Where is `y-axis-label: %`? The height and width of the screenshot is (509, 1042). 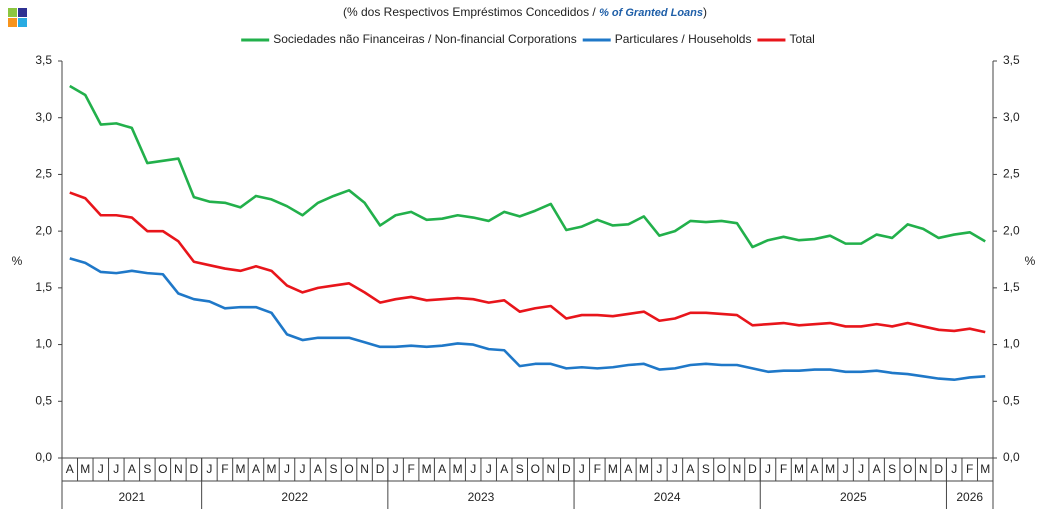 y-axis-label: % is located at coordinates (17, 261).